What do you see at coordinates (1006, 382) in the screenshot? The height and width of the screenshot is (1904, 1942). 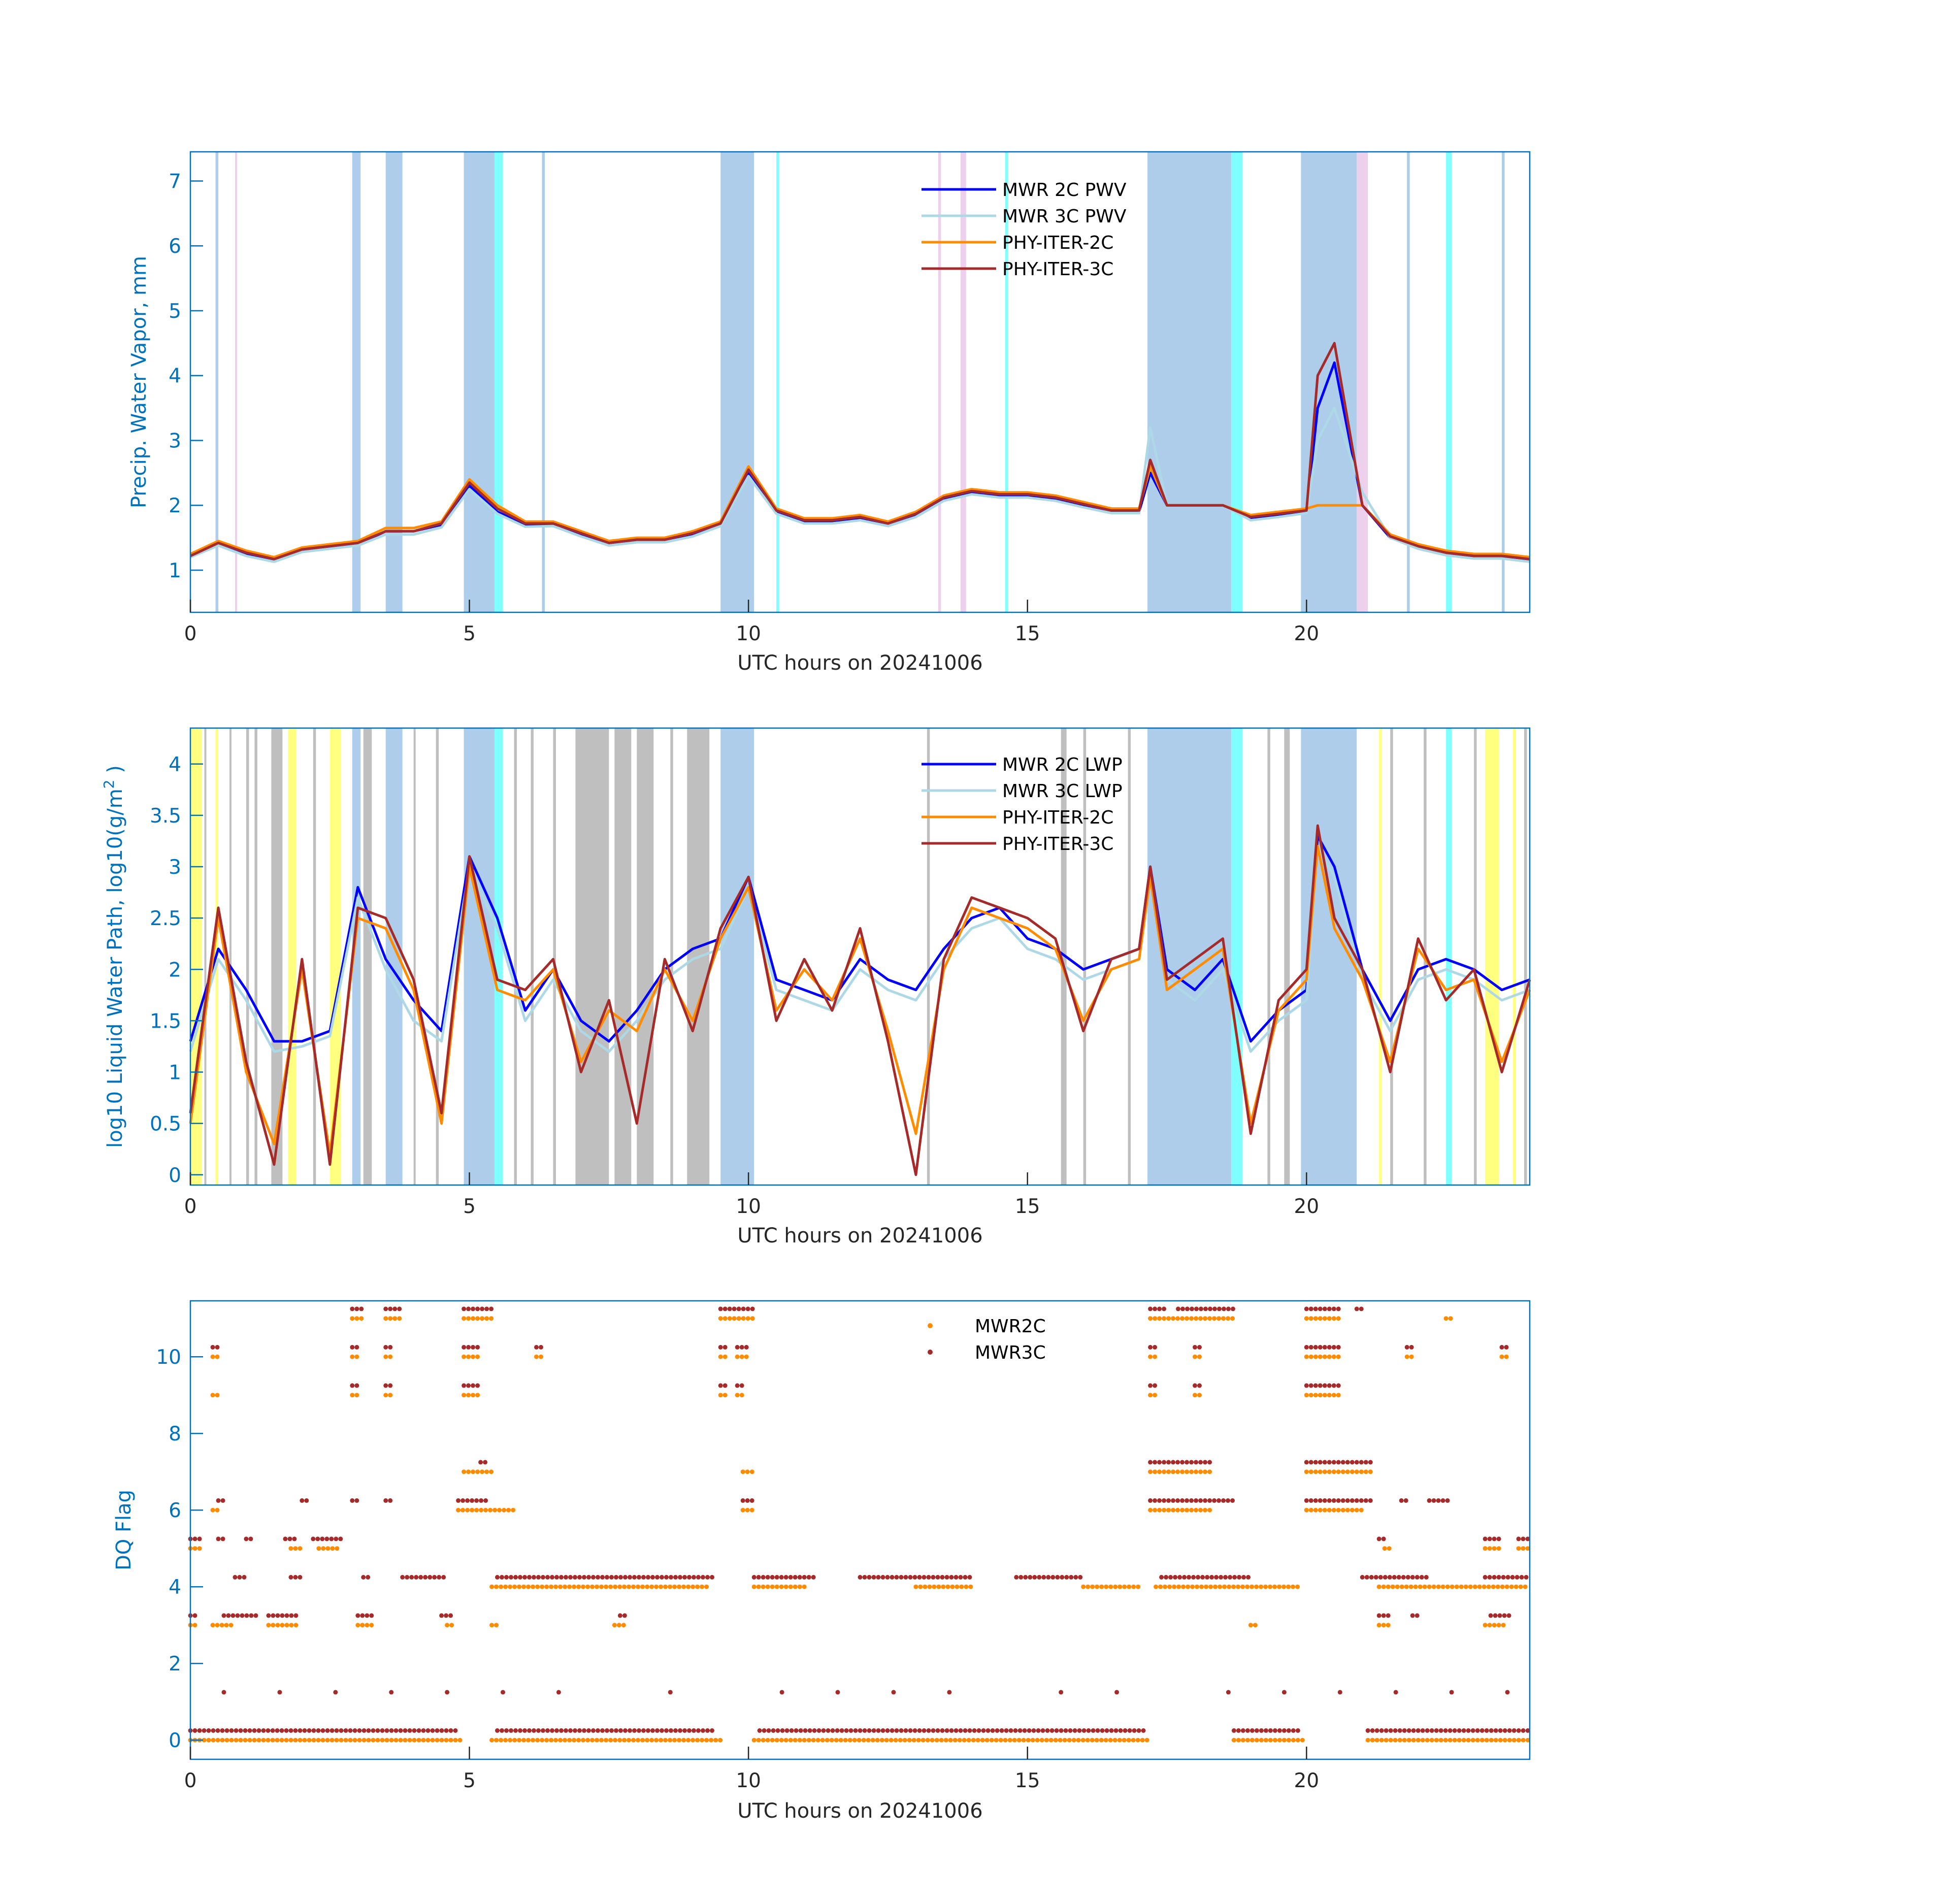 I see `cyan-flag-band` at bounding box center [1006, 382].